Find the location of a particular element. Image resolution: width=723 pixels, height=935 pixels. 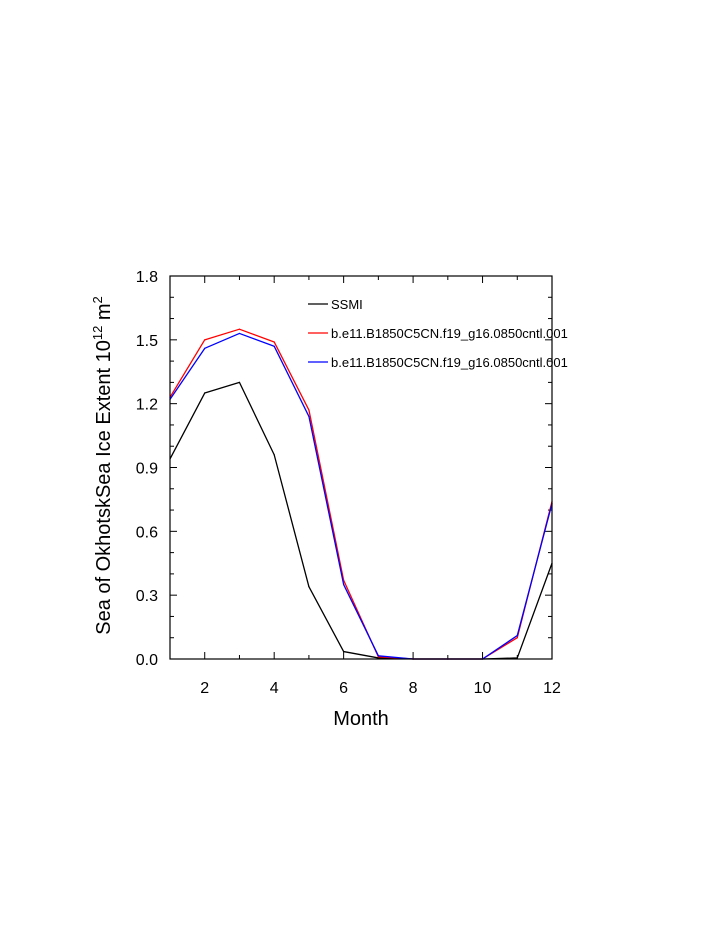

y-axis-label-main: Sea of OkhotskSea Ice Extent 10 is located at coordinates (104, 487).